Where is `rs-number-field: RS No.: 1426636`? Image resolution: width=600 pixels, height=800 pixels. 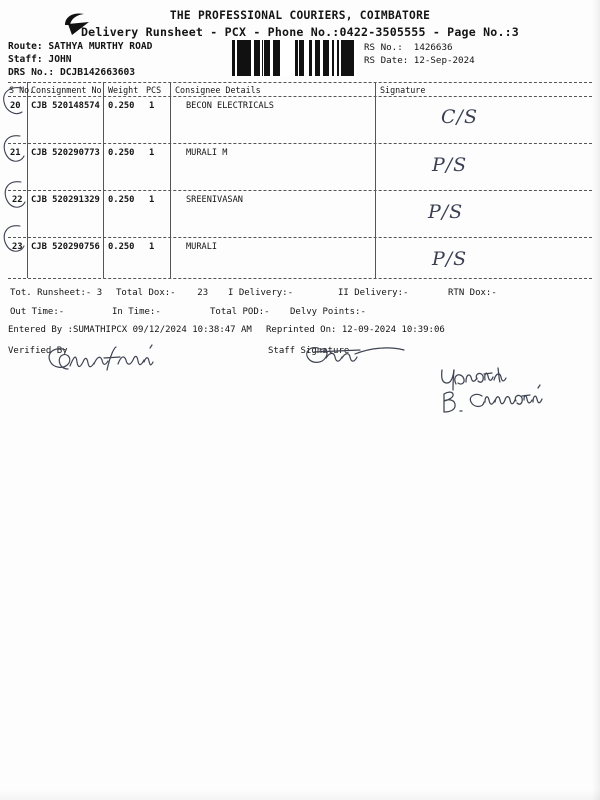
rs-number-field: RS No.: 1426636 is located at coordinates (408, 47).